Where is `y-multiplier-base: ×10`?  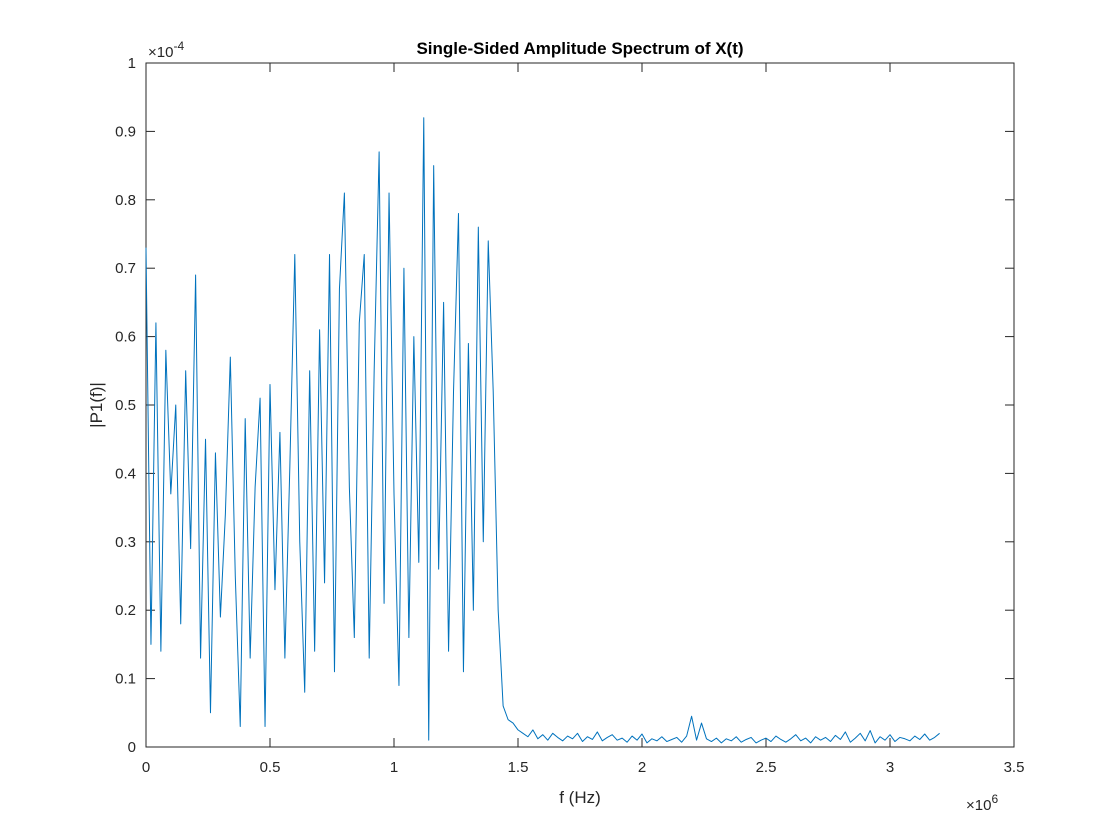
y-multiplier-base: ×10 is located at coordinates (160, 52).